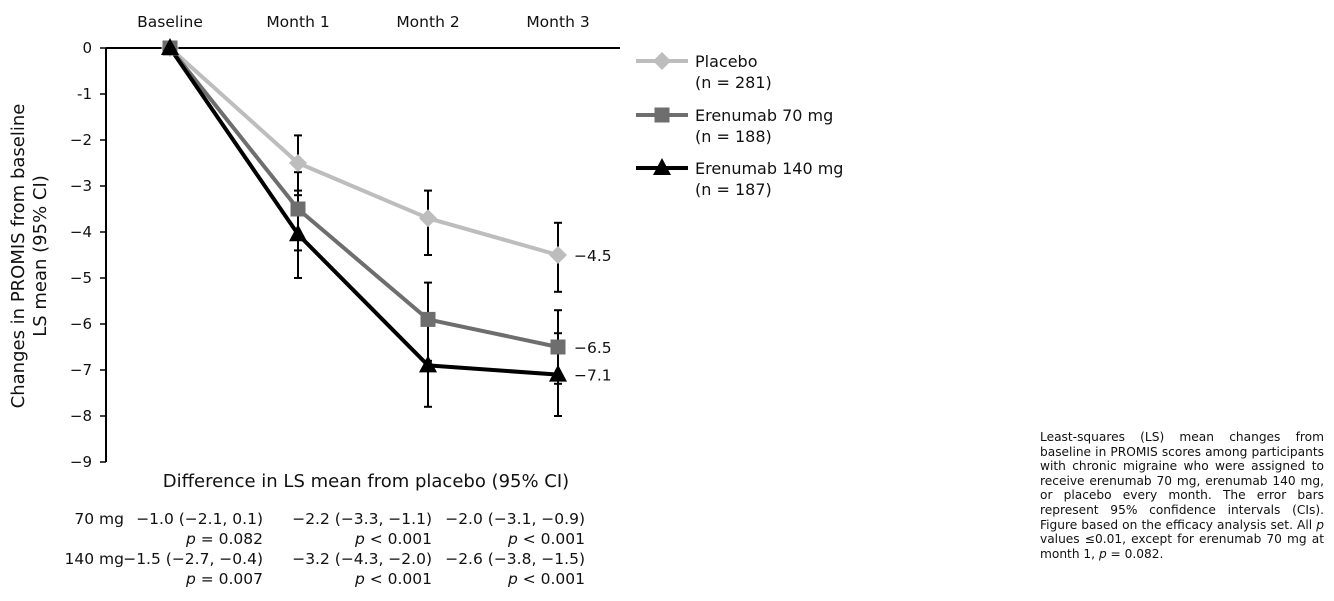  I want to click on p-value-text: = 0.007, so click(229, 579).